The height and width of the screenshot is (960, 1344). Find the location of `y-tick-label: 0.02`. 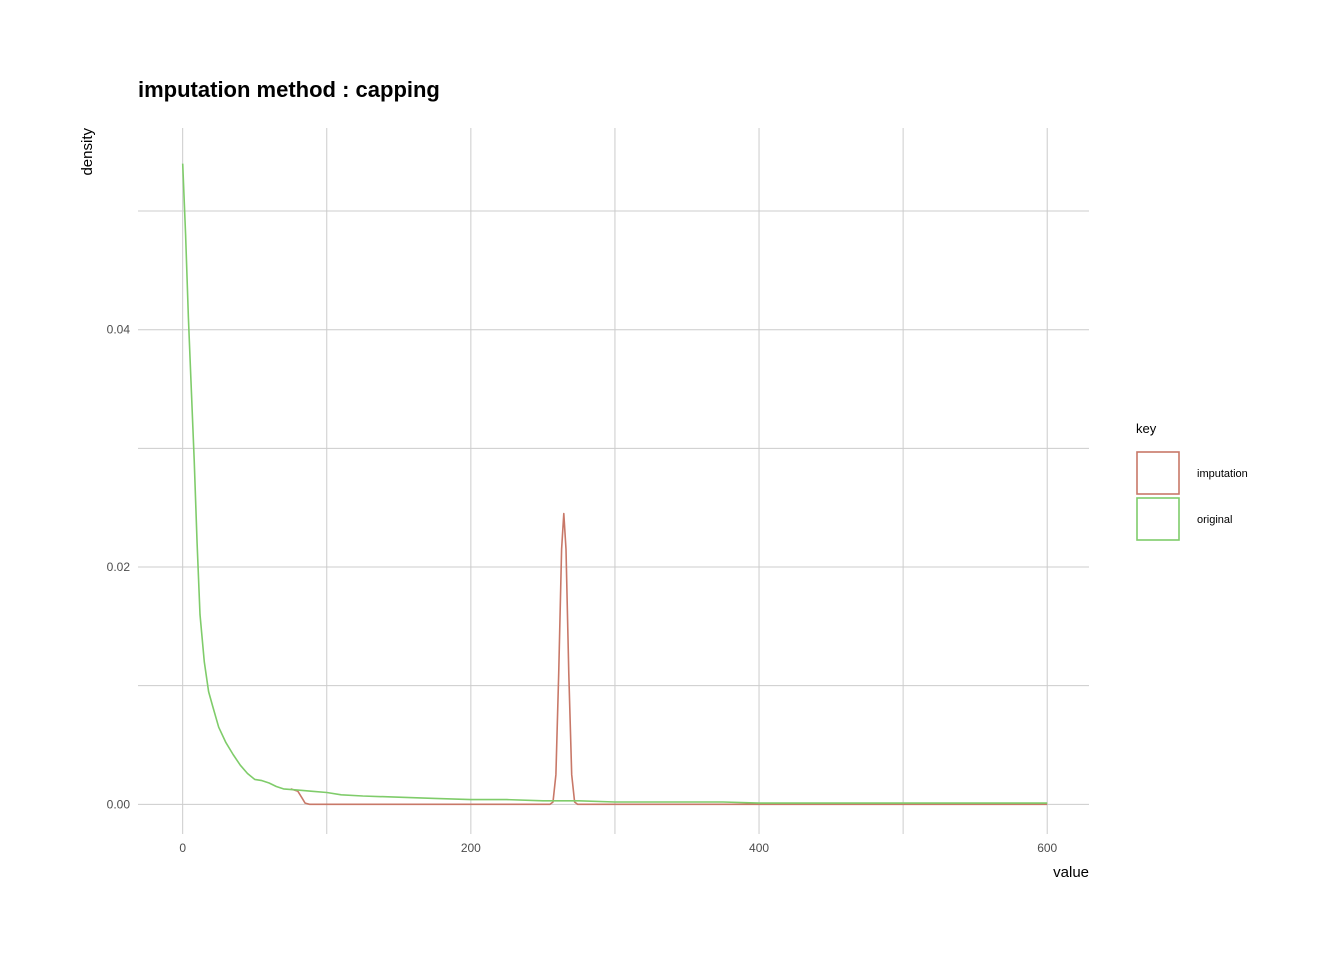

y-tick-label: 0.02 is located at coordinates (119, 567).